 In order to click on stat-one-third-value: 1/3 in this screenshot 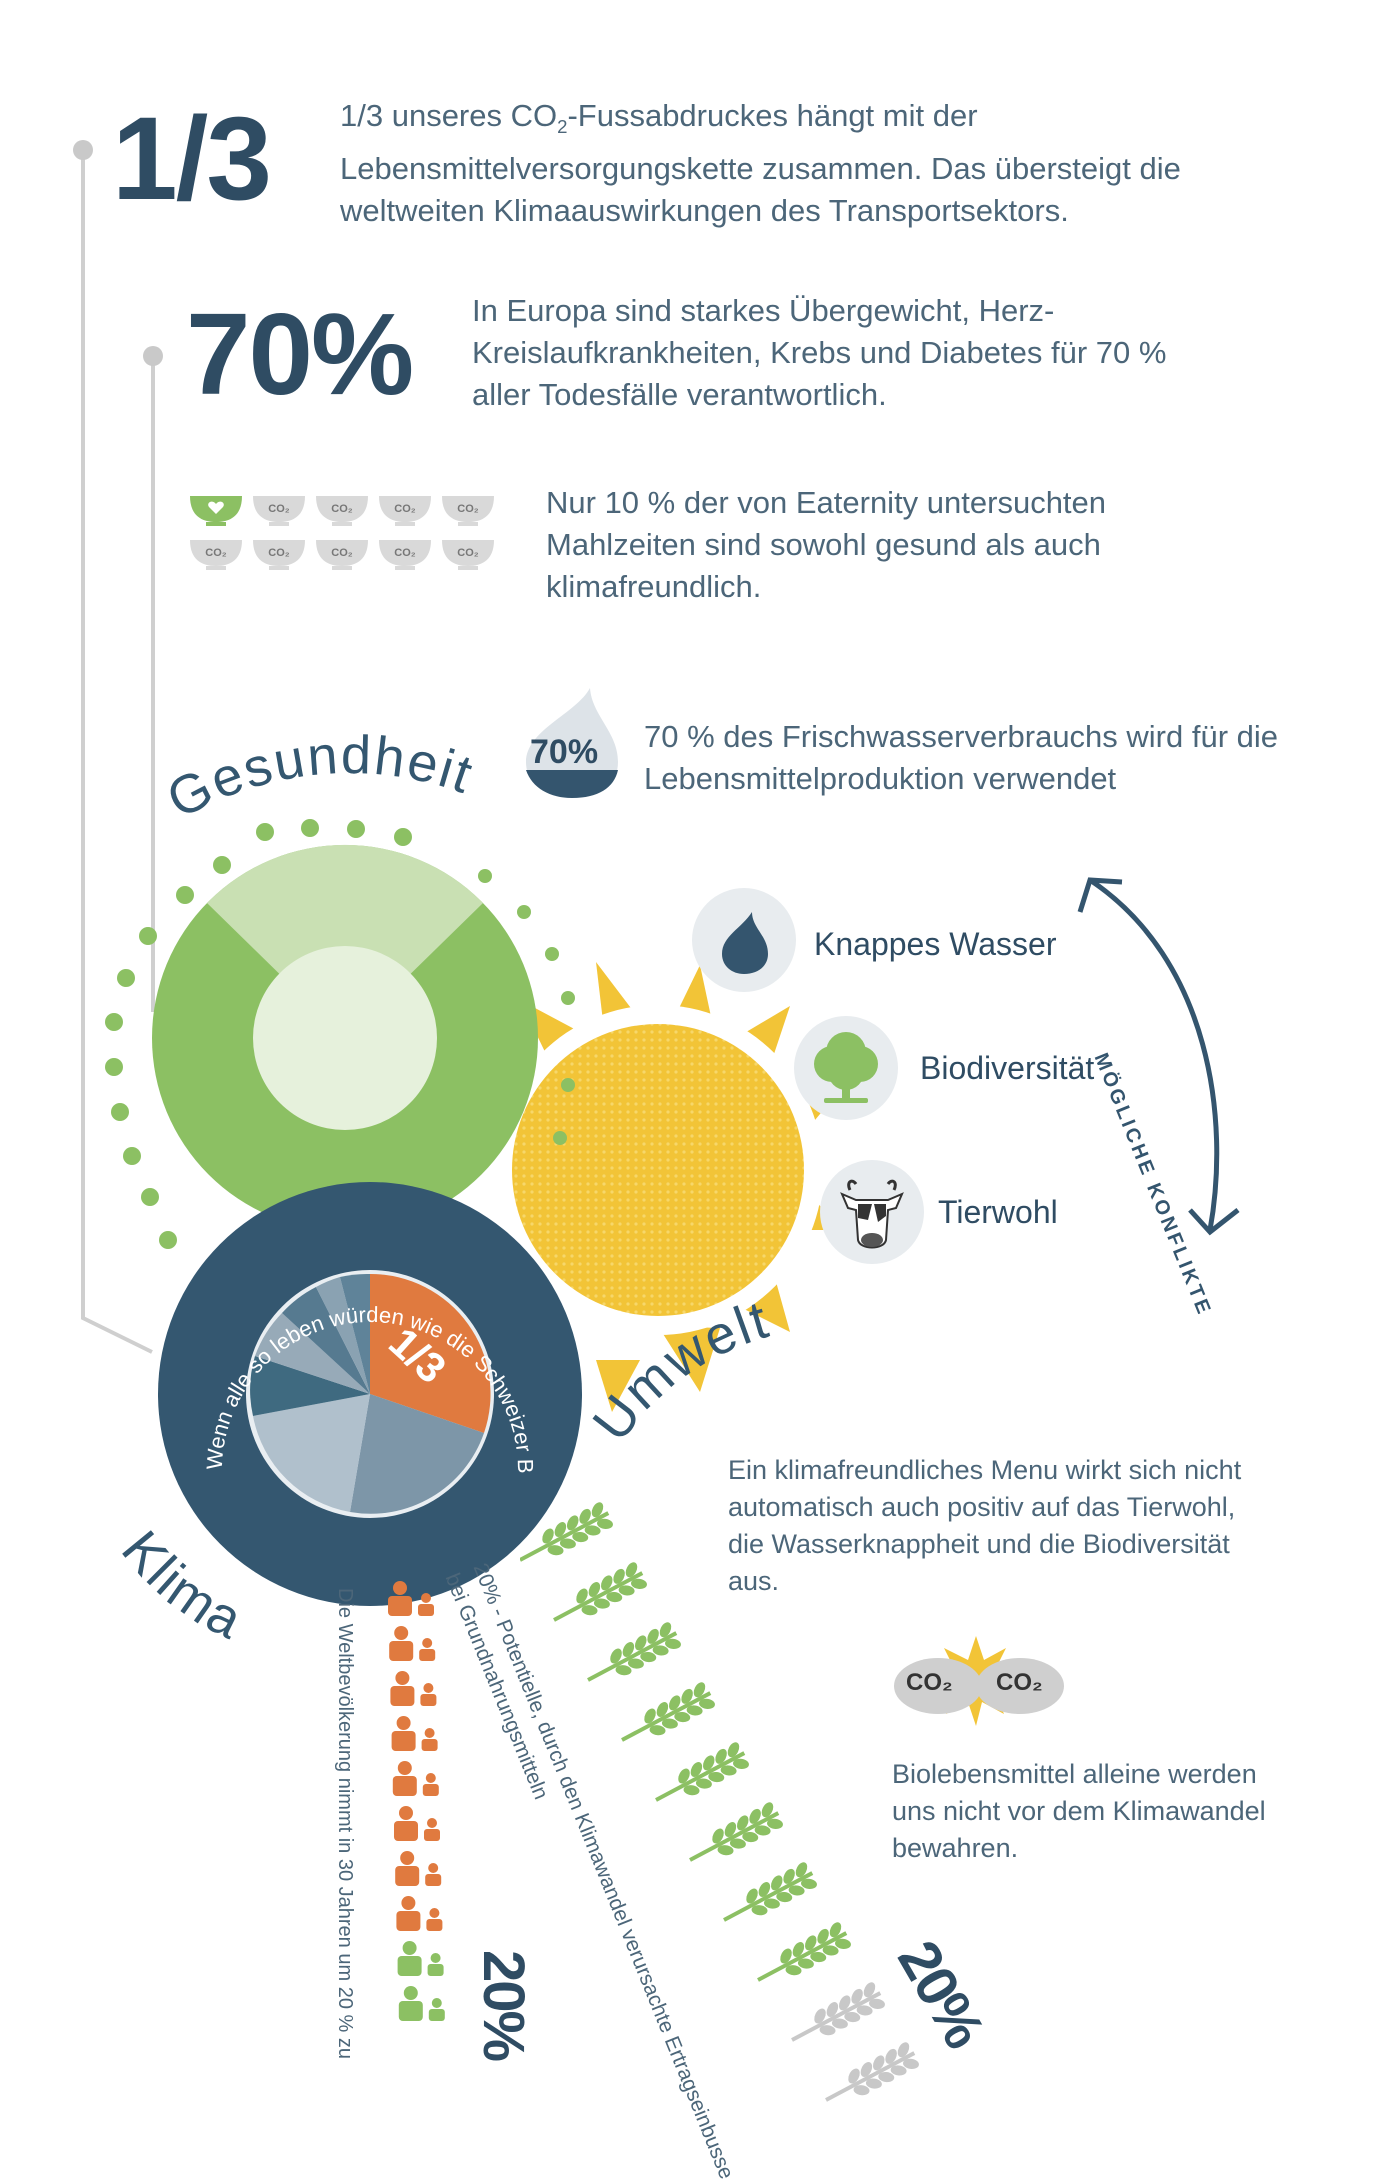, I will do `click(192, 159)`.